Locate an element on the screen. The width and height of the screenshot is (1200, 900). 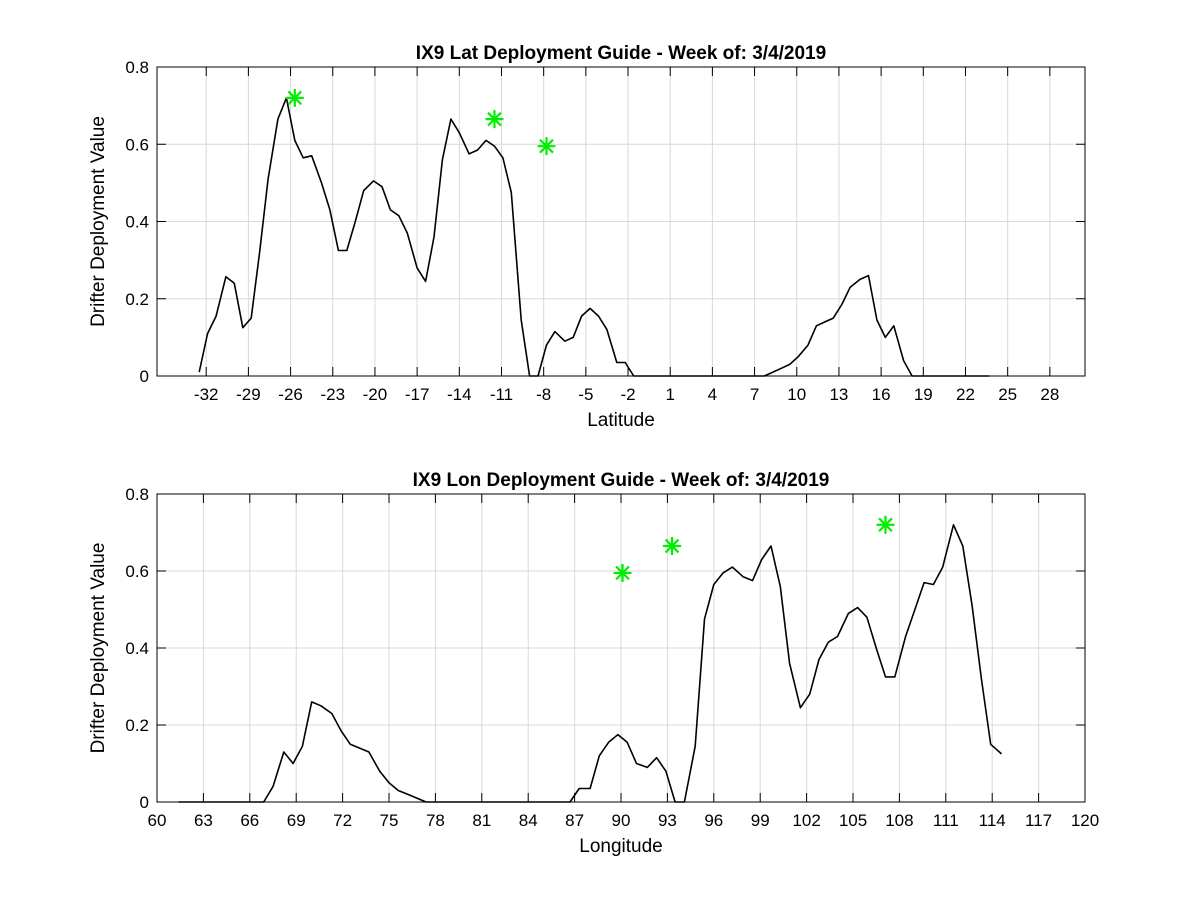
x-tick-label: -20 is located at coordinates (375, 394).